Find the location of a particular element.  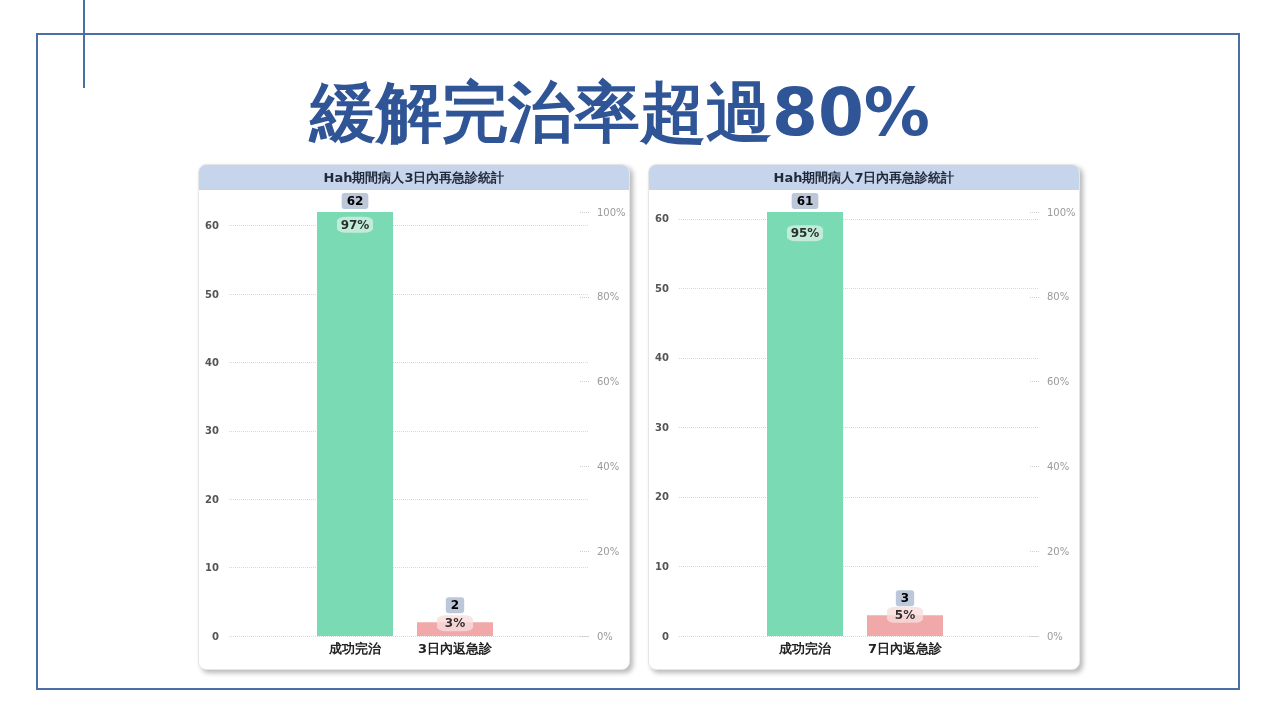

chart-title: Hah期間病人7日內再急診統計 is located at coordinates (864, 177).